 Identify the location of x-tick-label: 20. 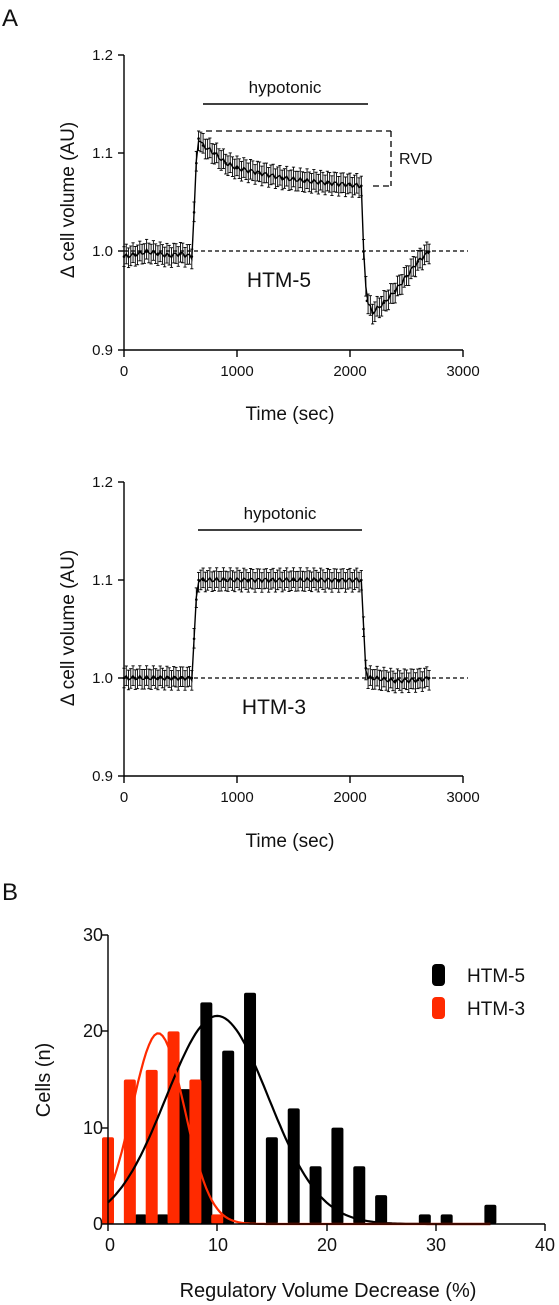
(327, 1245).